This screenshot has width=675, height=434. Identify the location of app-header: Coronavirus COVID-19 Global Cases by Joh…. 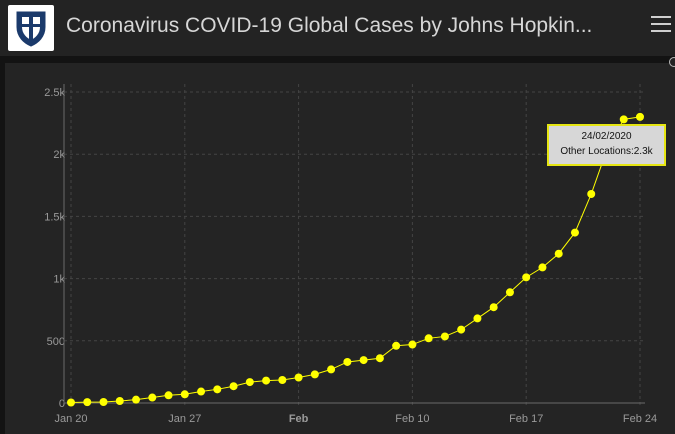
(337, 28).